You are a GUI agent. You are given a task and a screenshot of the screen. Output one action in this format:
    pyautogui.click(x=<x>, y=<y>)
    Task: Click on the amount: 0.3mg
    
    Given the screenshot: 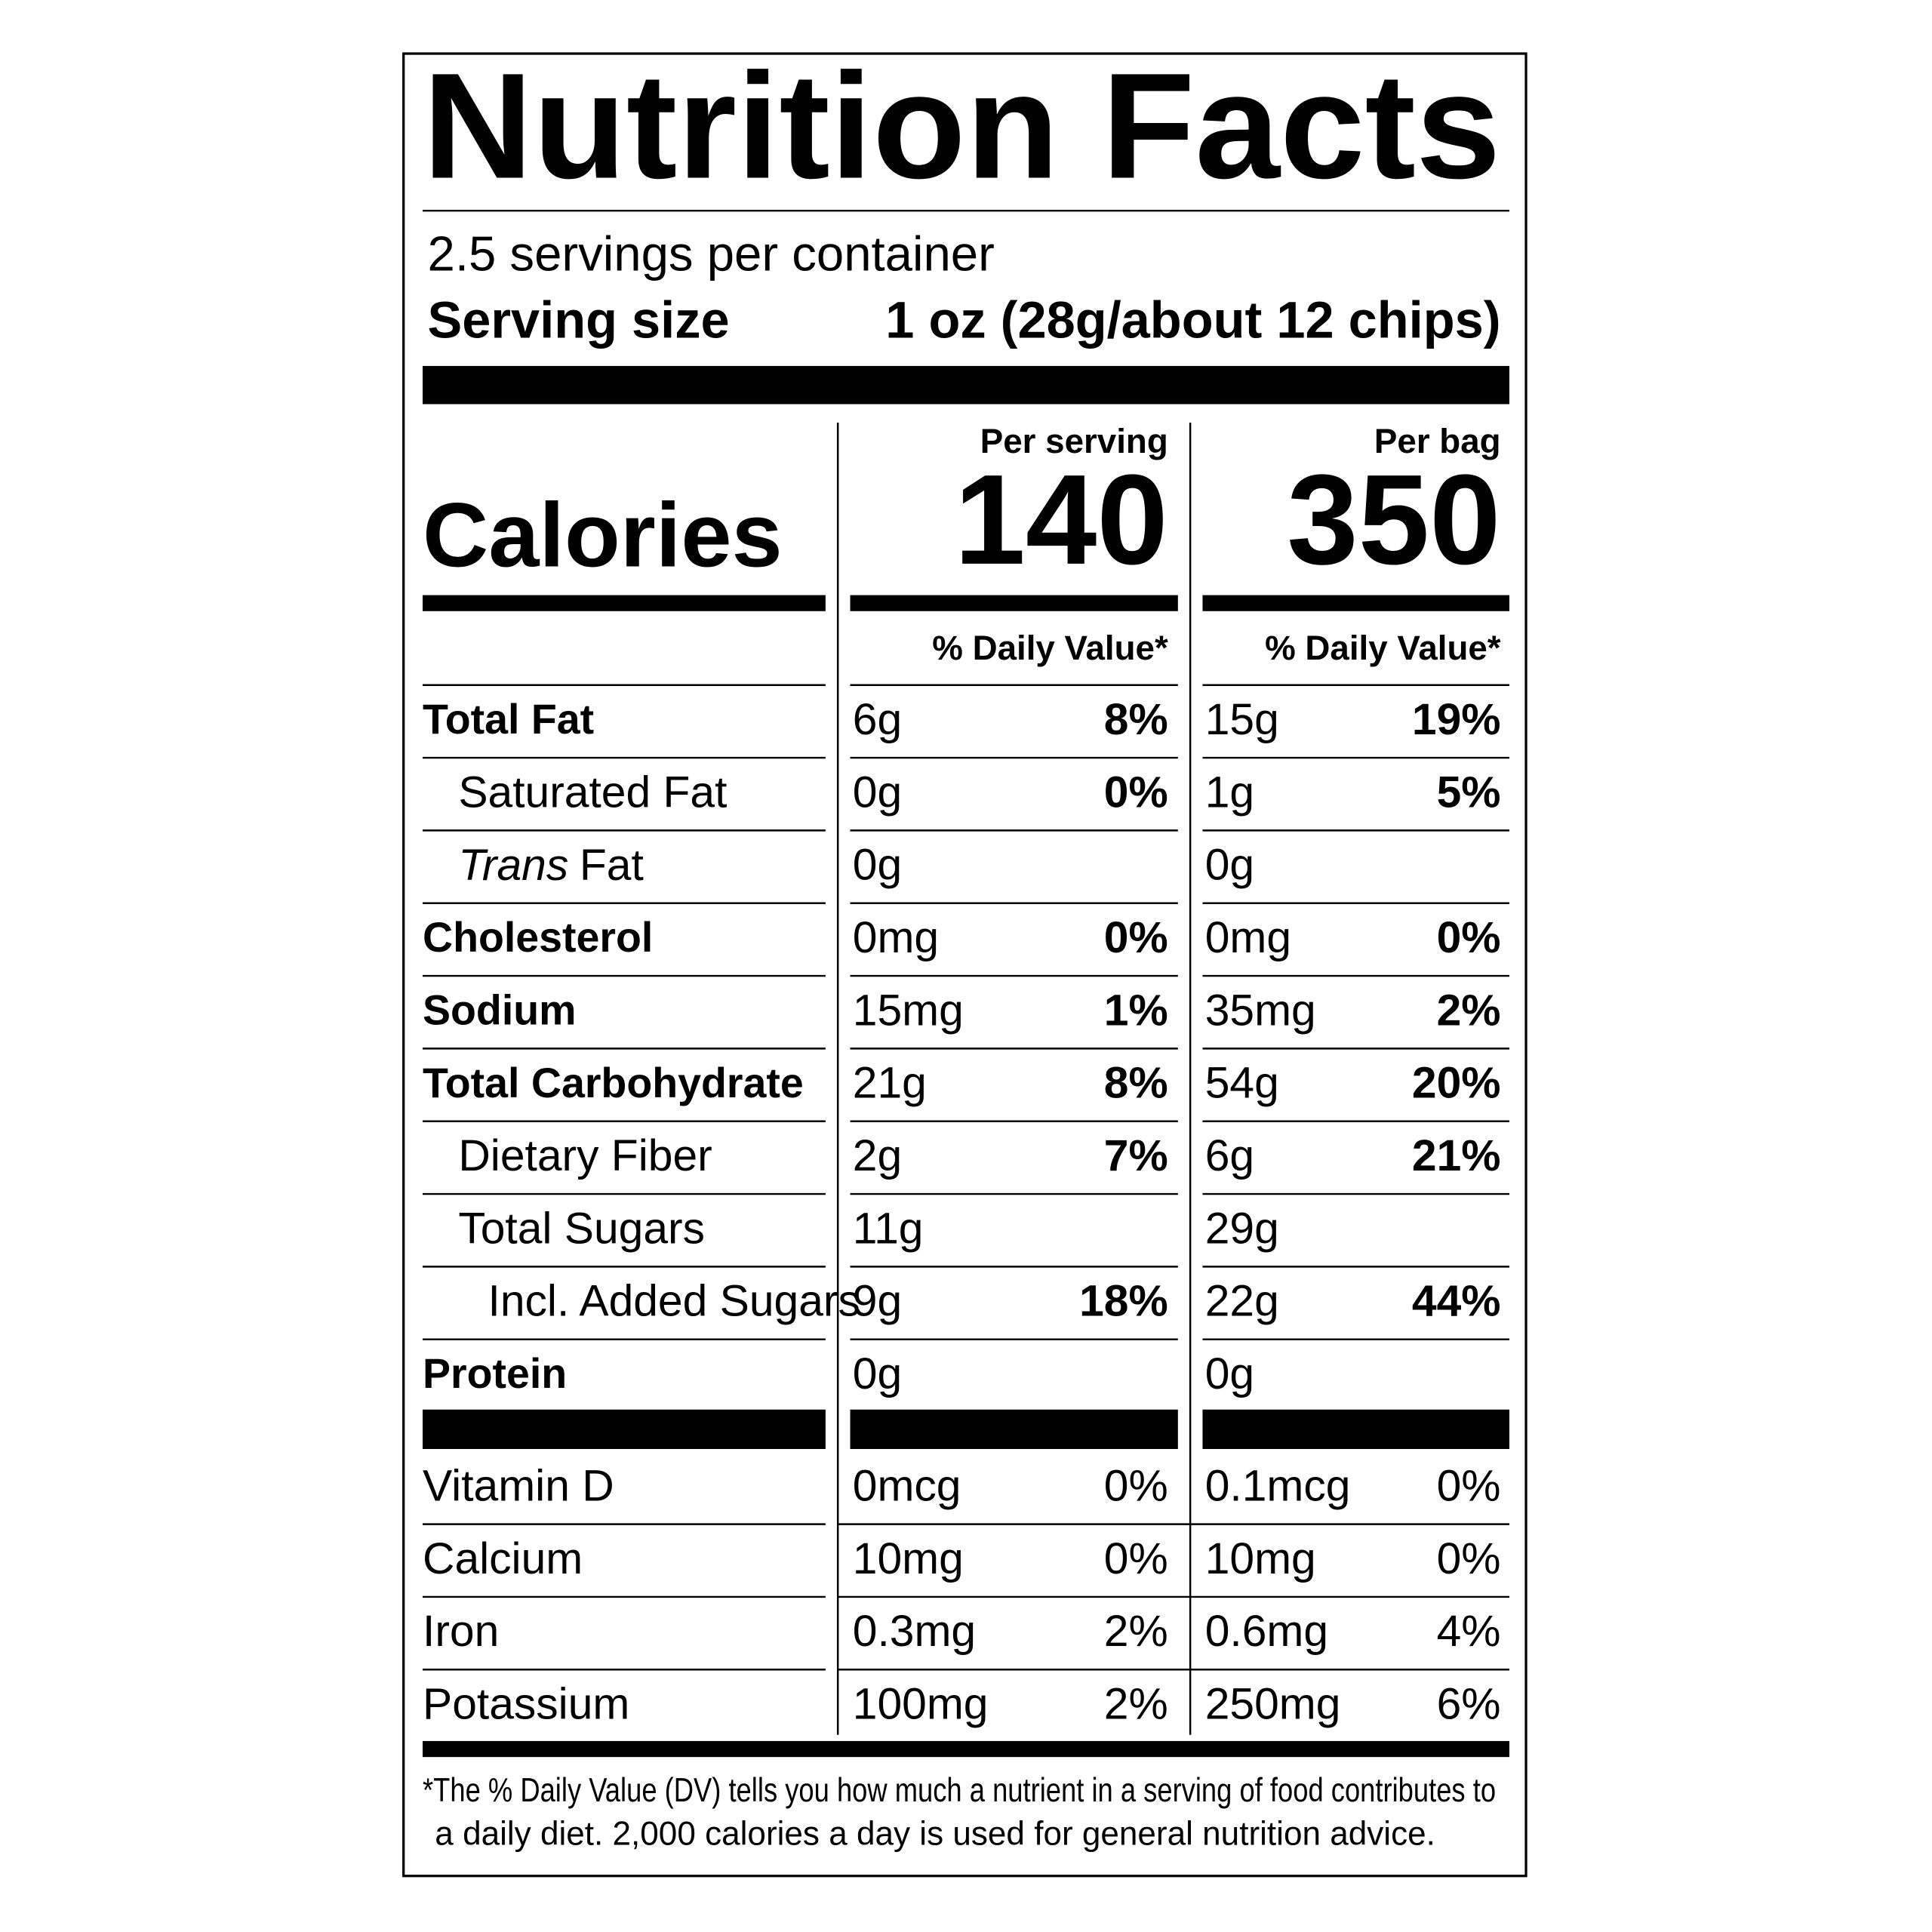 What is the action you would take?
    pyautogui.click(x=914, y=1631)
    